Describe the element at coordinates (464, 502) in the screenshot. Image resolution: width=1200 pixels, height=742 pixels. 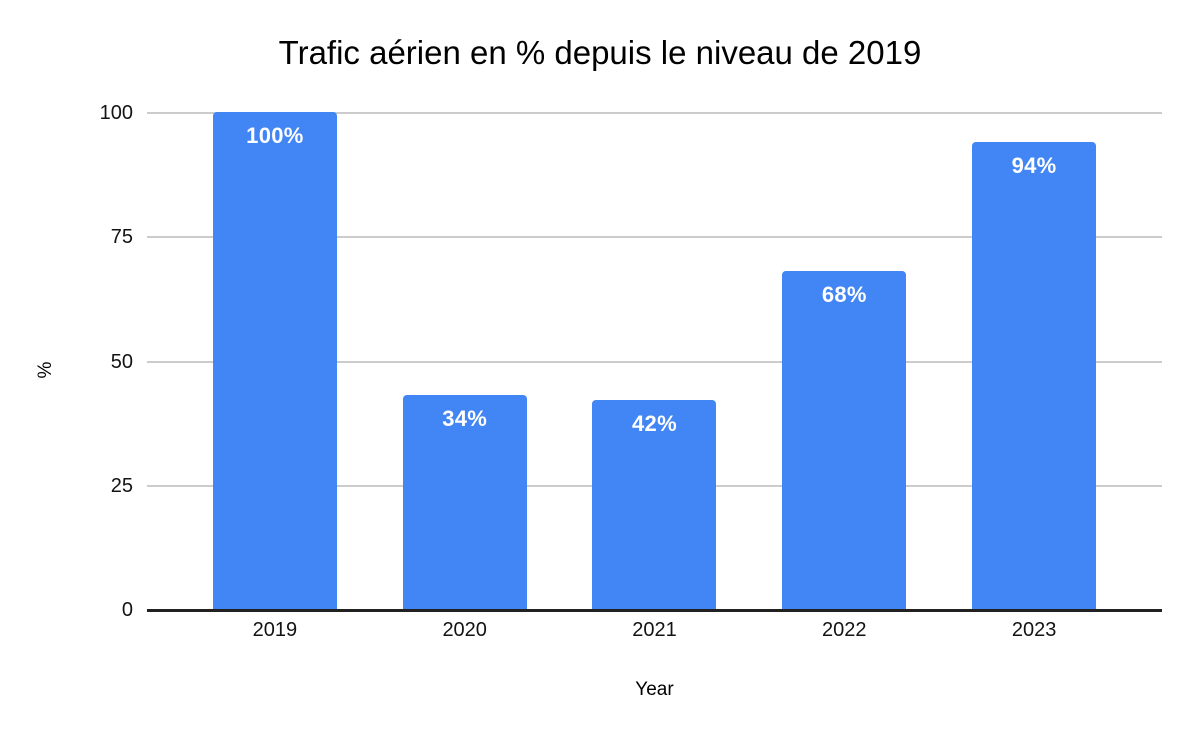
I see `bar-2020: 34%` at that location.